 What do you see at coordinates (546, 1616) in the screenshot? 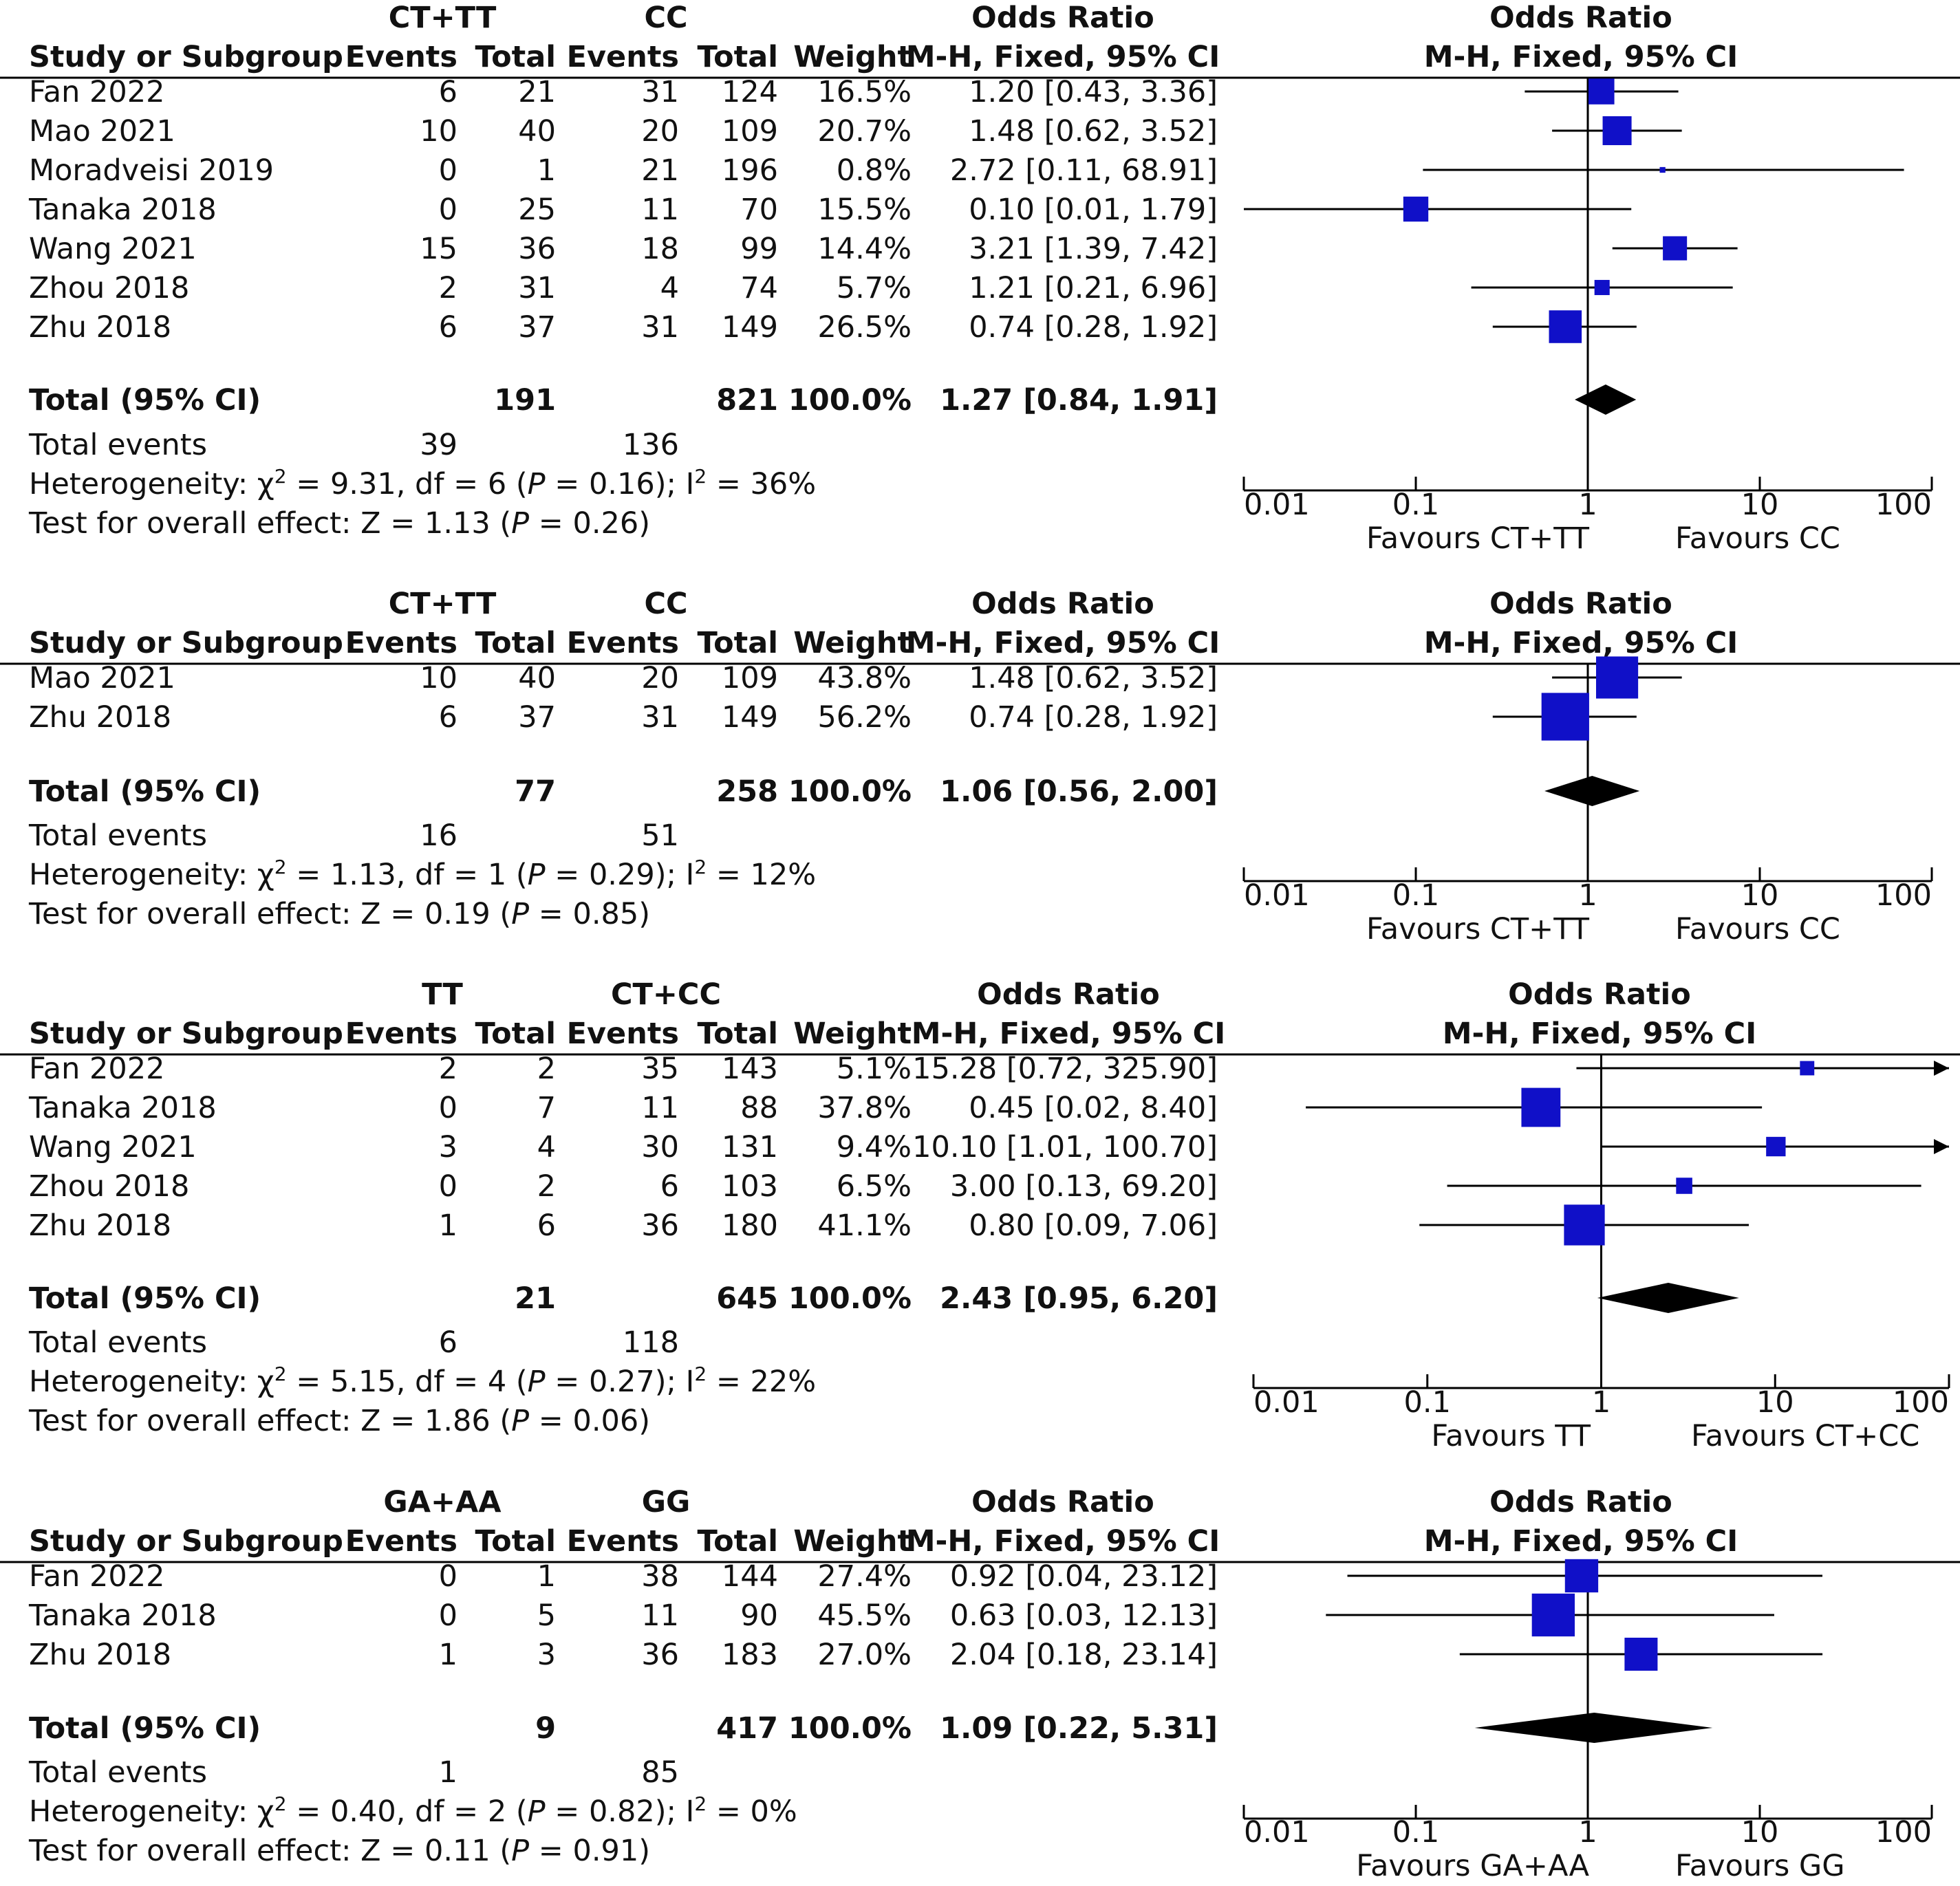
I see `total1-value: 5` at bounding box center [546, 1616].